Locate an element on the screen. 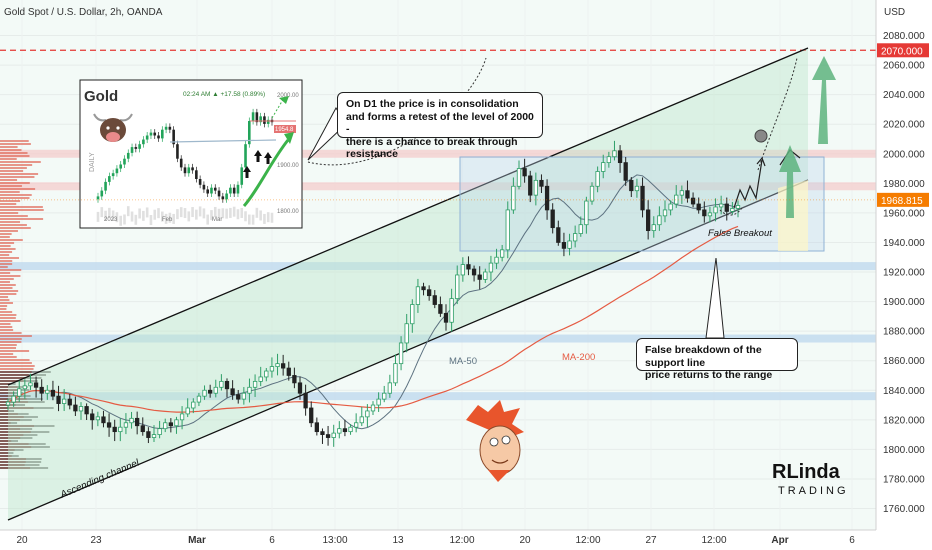  y-tick-label: 1940.000 is located at coordinates (904, 243).